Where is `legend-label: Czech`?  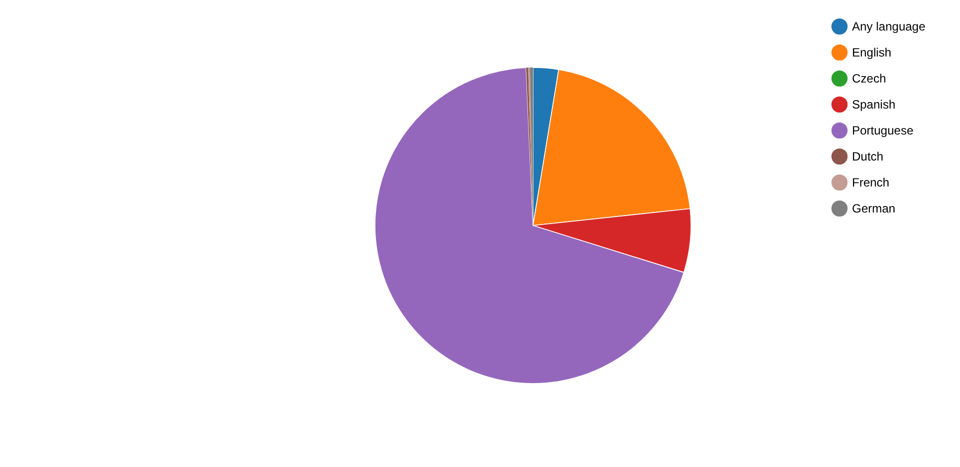 legend-label: Czech is located at coordinates (869, 79).